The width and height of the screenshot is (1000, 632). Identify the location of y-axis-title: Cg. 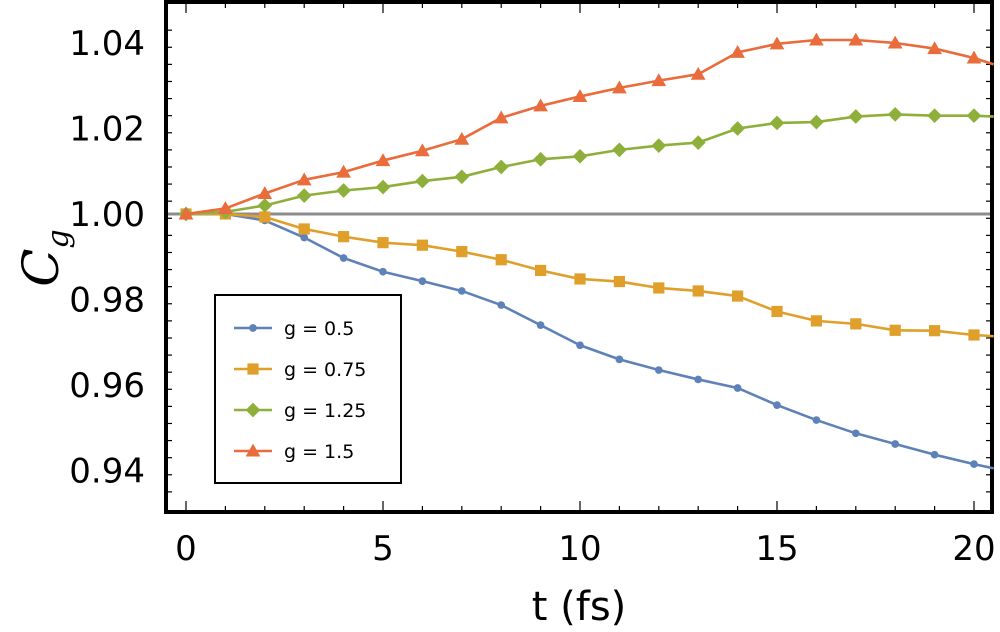
(44, 257).